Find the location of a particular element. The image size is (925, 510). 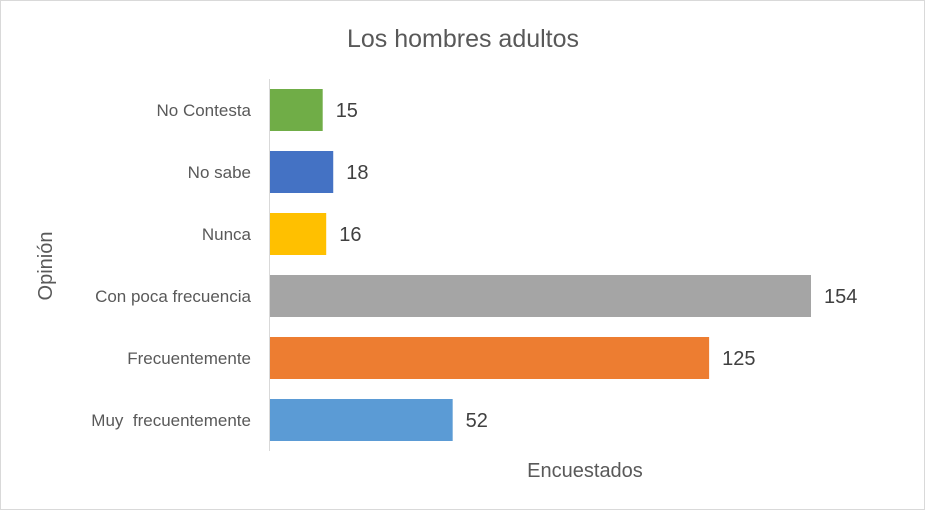

chart-title: Los hombres adultos is located at coordinates (463, 39).